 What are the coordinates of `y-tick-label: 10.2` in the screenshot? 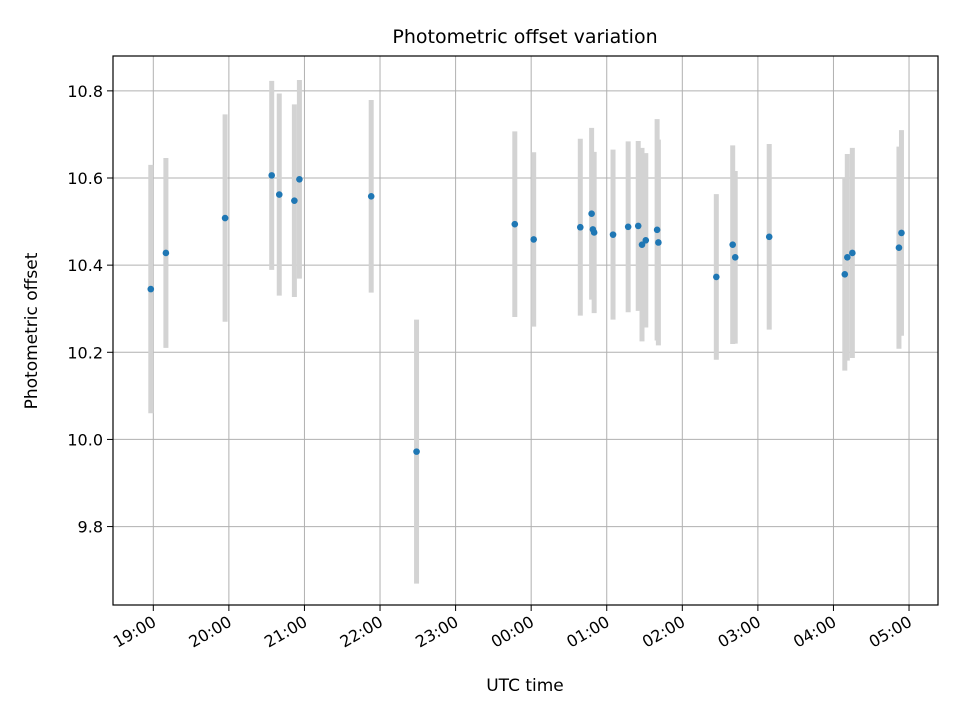 It's located at (85, 352).